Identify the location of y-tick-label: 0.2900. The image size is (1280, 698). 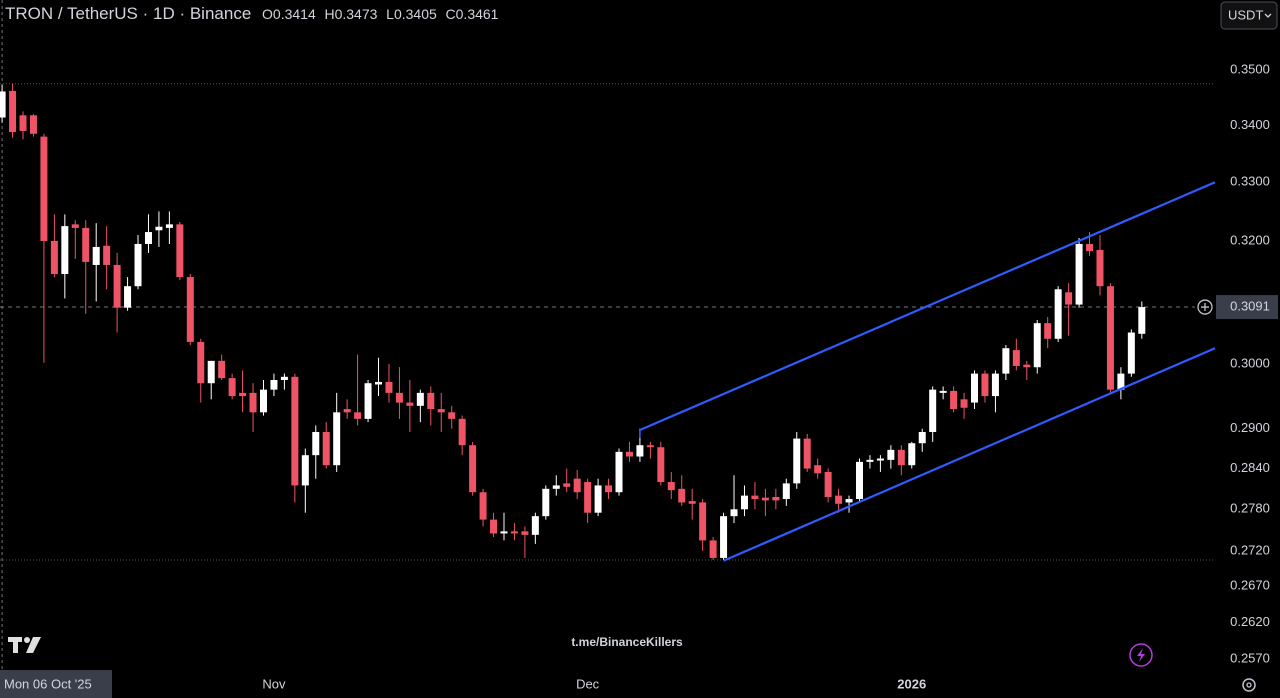
(1250, 427).